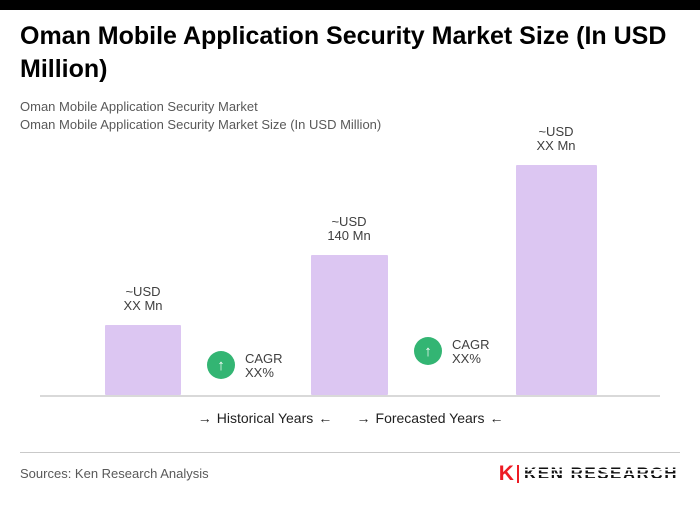  What do you see at coordinates (114, 473) in the screenshot?
I see `sources-note: Sources: Ken Research Analysis` at bounding box center [114, 473].